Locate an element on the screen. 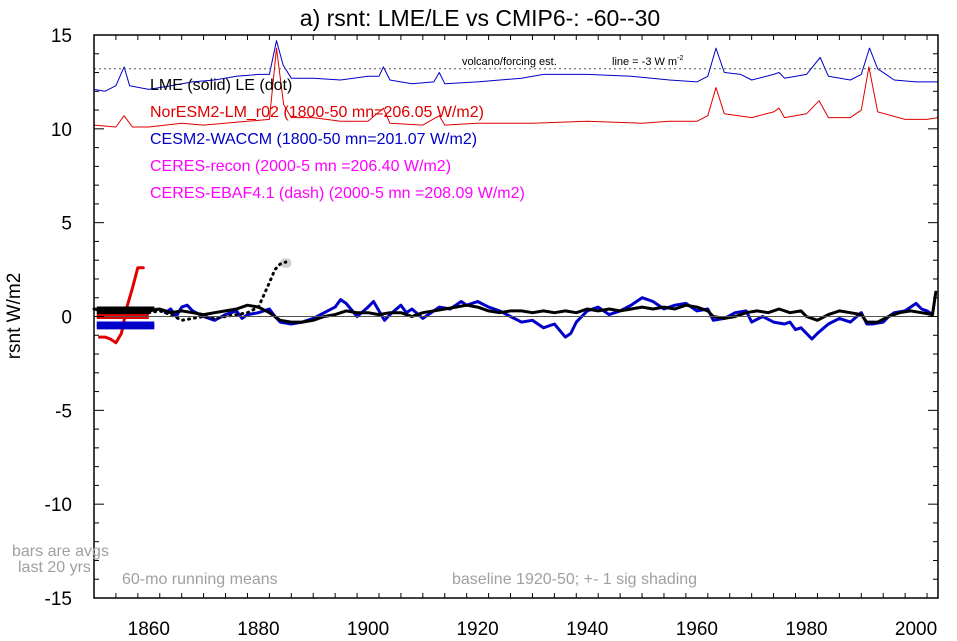 Image resolution: width=957 pixels, height=641 pixels. series-line-cesm2-waccm is located at coordinates (548, 318).